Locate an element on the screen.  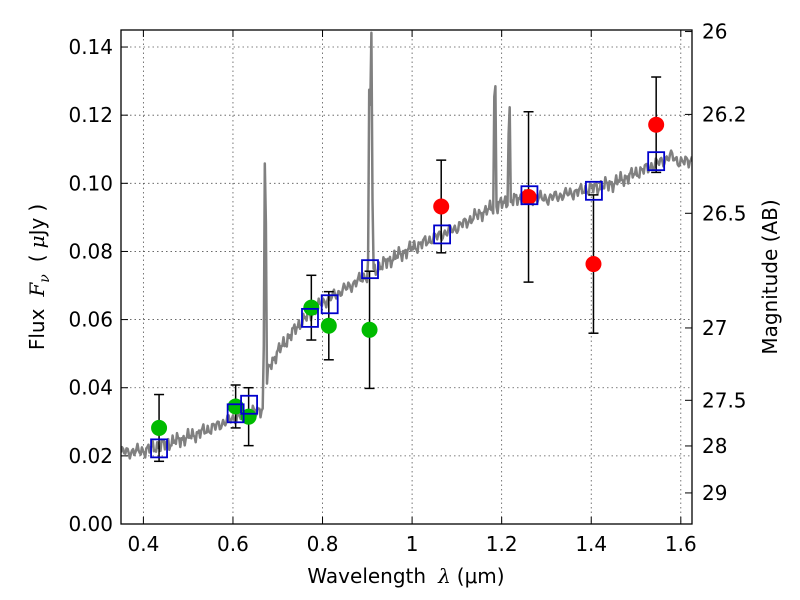
x-tick-label: 1.6 is located at coordinates (681, 544).